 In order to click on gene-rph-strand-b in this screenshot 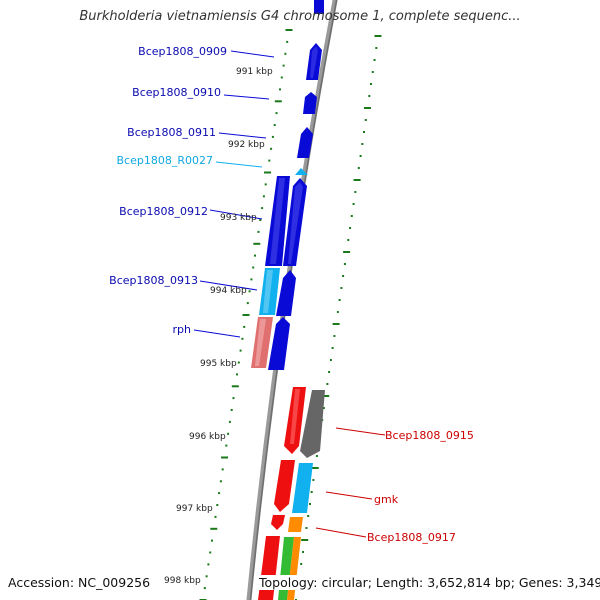, I will do `click(279, 343)`.